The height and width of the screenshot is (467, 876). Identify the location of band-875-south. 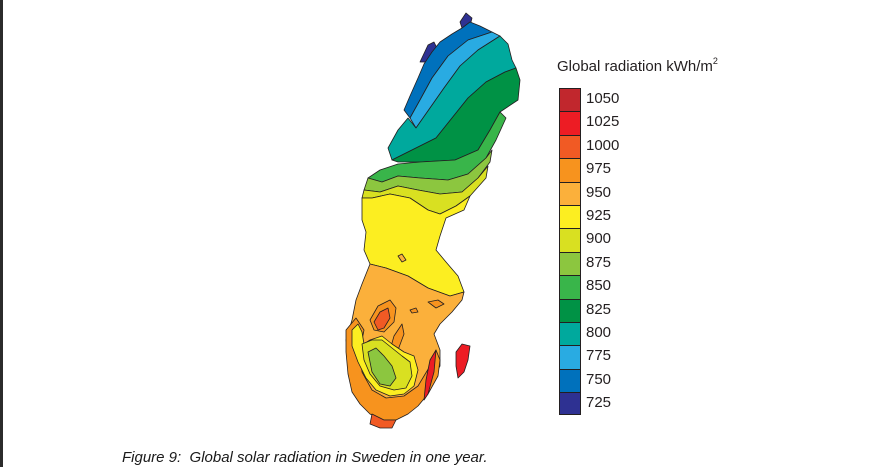
(382, 367).